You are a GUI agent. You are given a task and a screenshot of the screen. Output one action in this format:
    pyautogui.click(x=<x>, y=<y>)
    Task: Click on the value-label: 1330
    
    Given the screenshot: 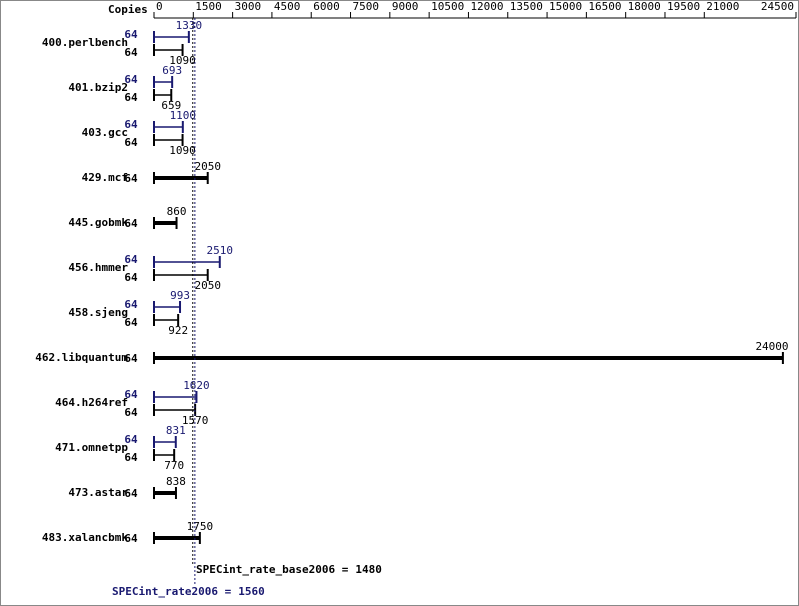 What is the action you would take?
    pyautogui.click(x=189, y=25)
    